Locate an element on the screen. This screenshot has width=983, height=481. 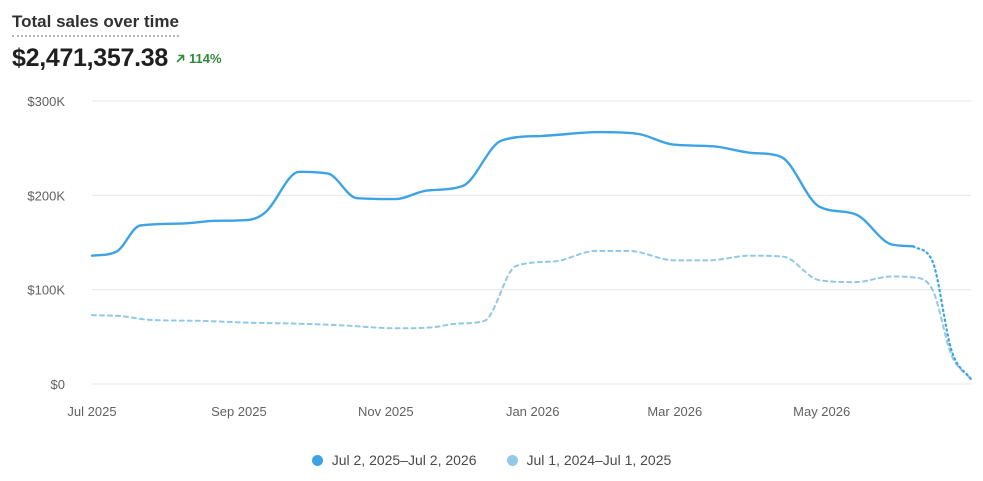
previous-period-swatch is located at coordinates (512, 460).